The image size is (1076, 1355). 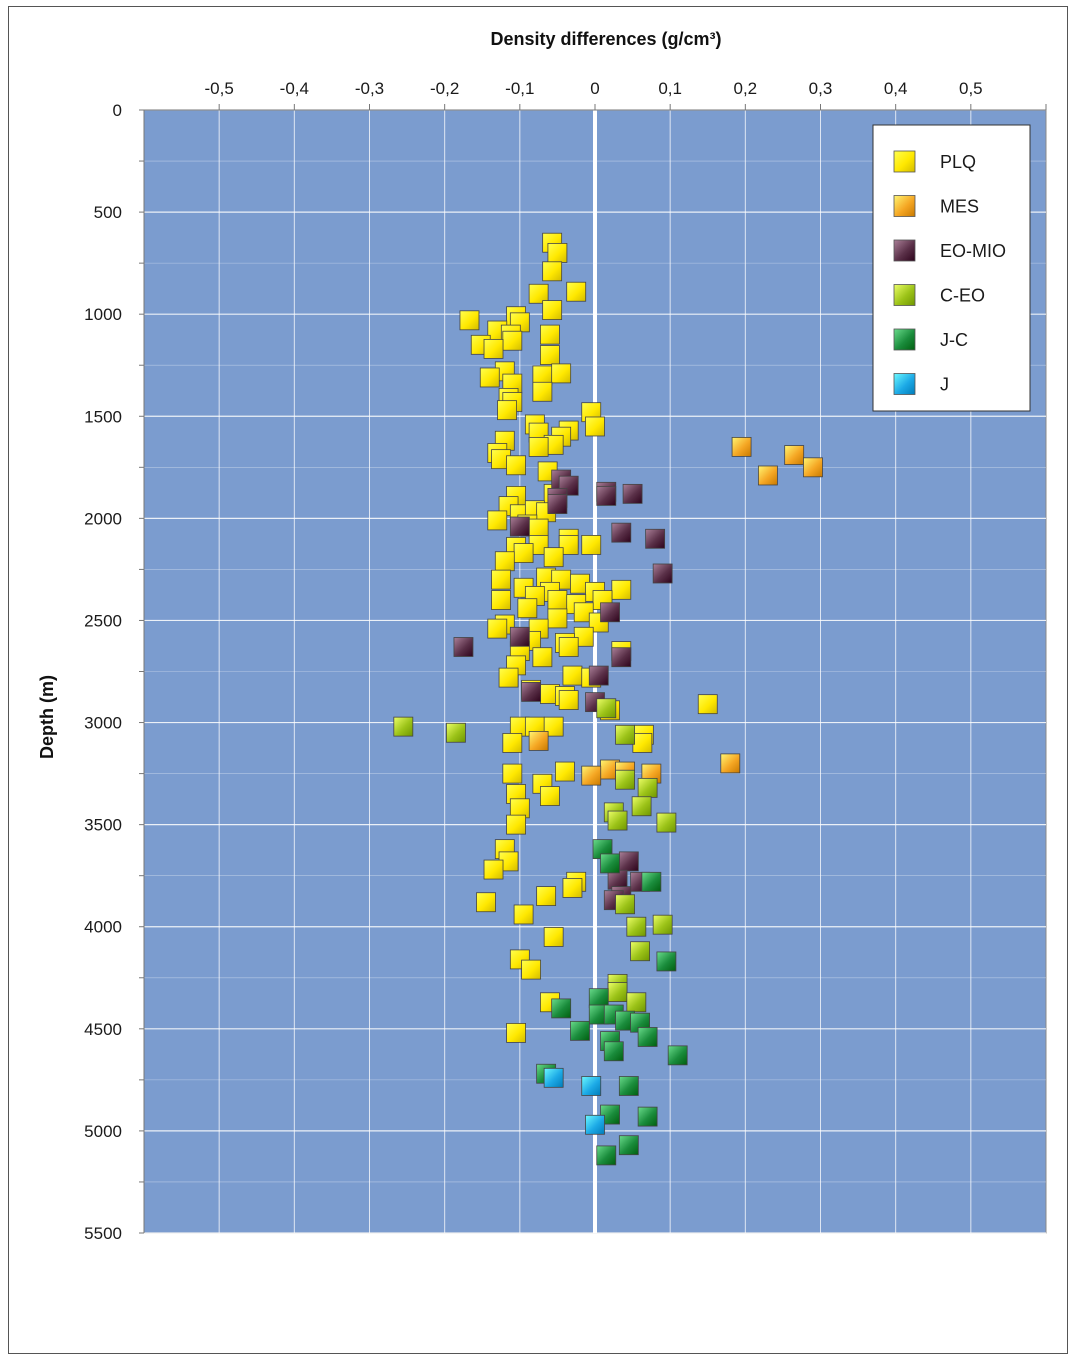 What do you see at coordinates (103, 1131) in the screenshot?
I see `y-tick-label: 5000` at bounding box center [103, 1131].